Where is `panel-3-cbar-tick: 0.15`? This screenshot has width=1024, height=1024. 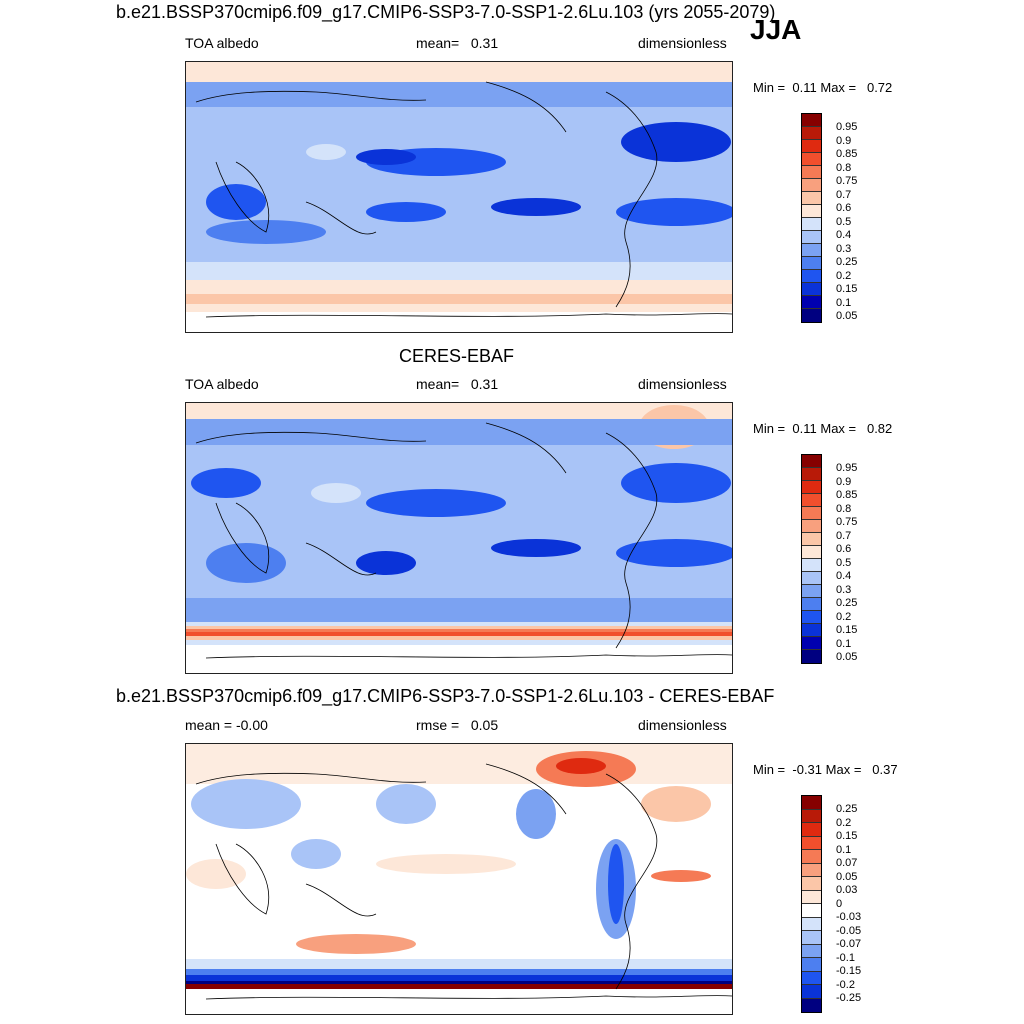 panel-3-cbar-tick: 0.15 is located at coordinates (847, 836).